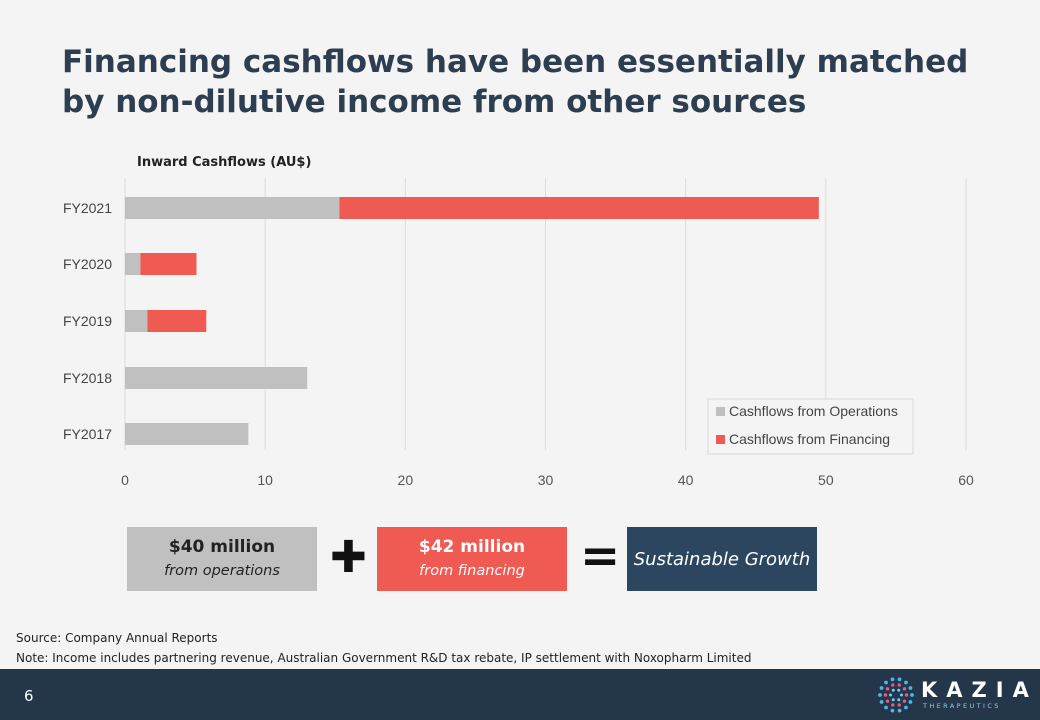 The height and width of the screenshot is (720, 1040). What do you see at coordinates (87, 264) in the screenshot?
I see `y-category-label: FY2020` at bounding box center [87, 264].